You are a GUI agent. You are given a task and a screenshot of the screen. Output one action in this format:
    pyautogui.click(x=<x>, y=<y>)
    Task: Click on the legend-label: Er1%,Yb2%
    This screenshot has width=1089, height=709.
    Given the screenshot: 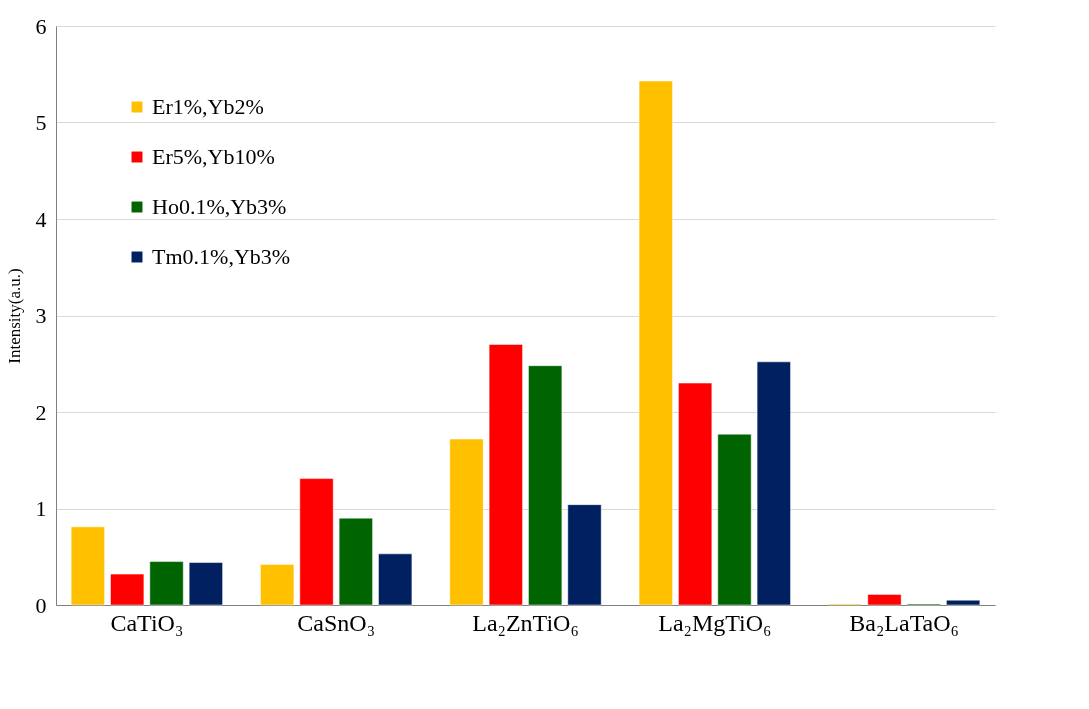 What is the action you would take?
    pyautogui.click(x=208, y=106)
    